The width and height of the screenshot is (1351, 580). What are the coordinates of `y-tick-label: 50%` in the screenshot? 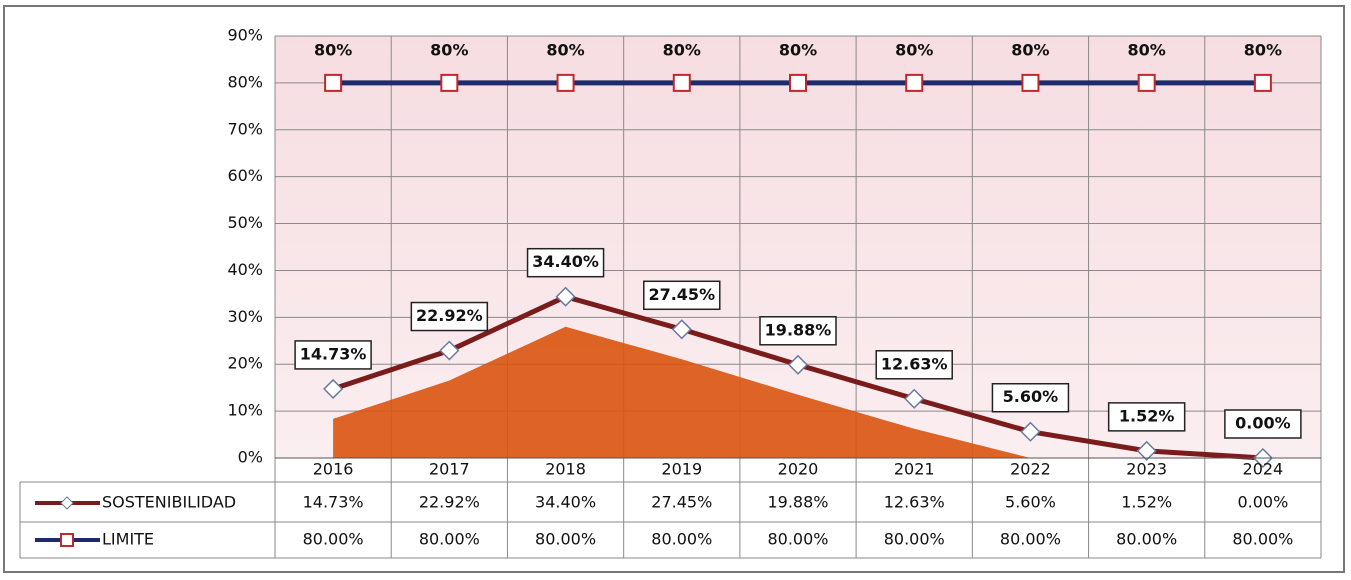 It's located at (245, 222).